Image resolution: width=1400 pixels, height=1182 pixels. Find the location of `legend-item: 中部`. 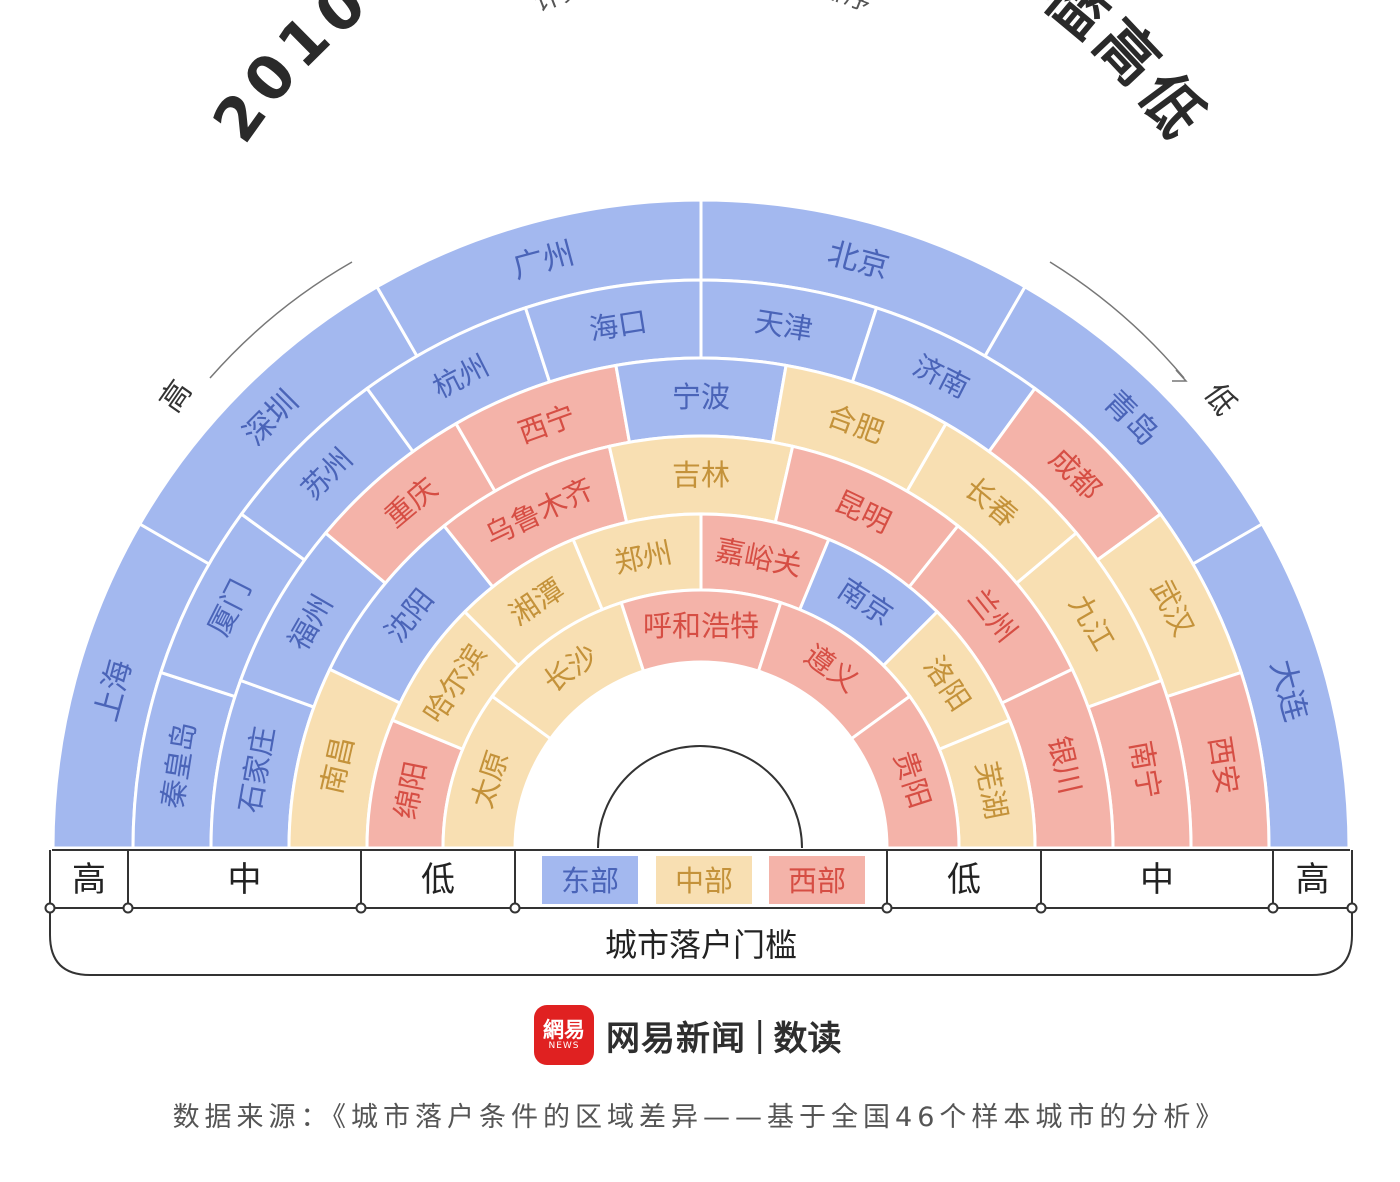

legend-item: 中部 is located at coordinates (704, 880).